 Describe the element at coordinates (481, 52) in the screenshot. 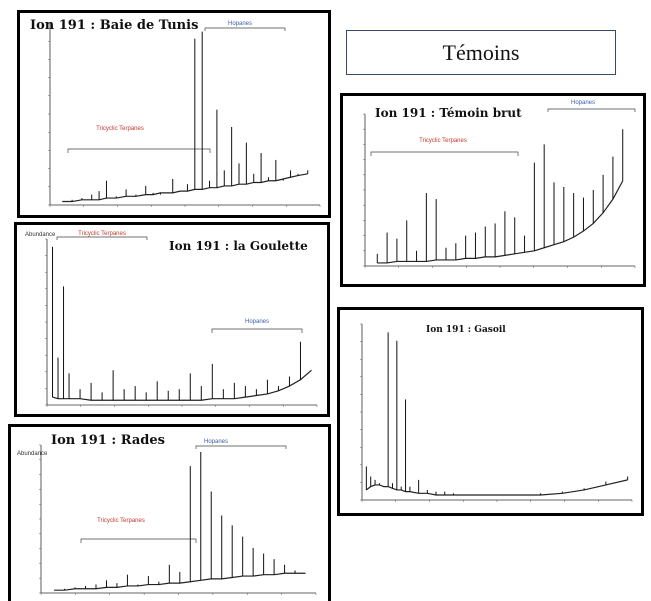

I see `temoins-label: Témoins` at that location.